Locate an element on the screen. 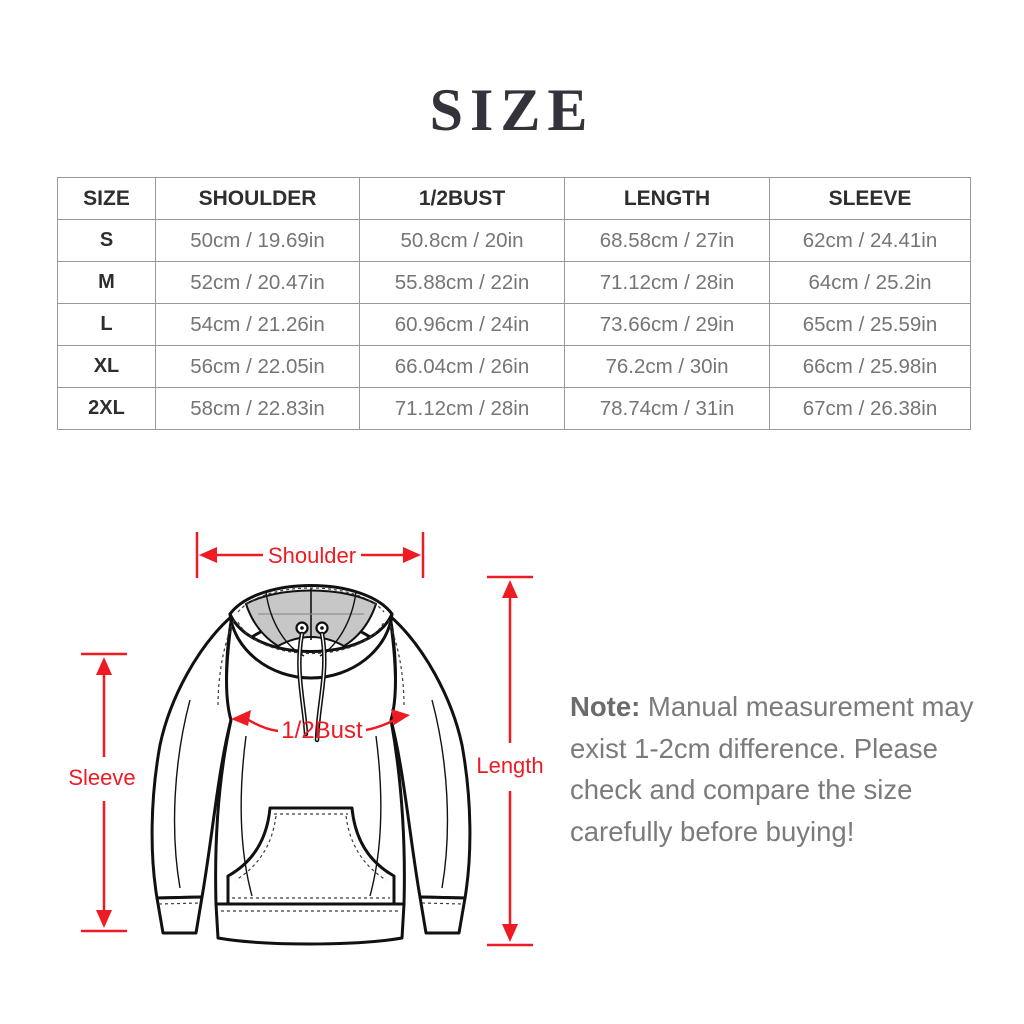 The height and width of the screenshot is (1024, 1024). collar is located at coordinates (311, 646).